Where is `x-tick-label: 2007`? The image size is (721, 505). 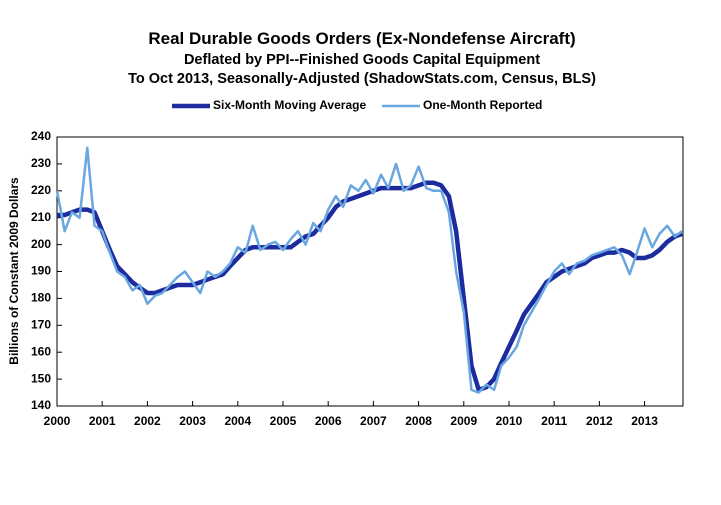
x-tick-label: 2007 is located at coordinates (373, 421).